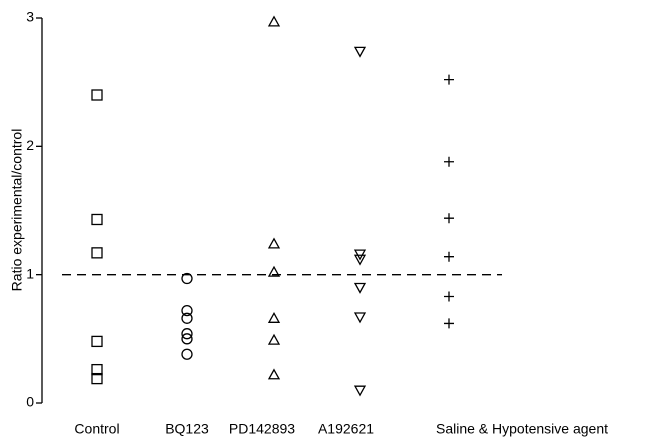 This screenshot has height=439, width=646. I want to click on x-tick-label: A192621, so click(346, 429).